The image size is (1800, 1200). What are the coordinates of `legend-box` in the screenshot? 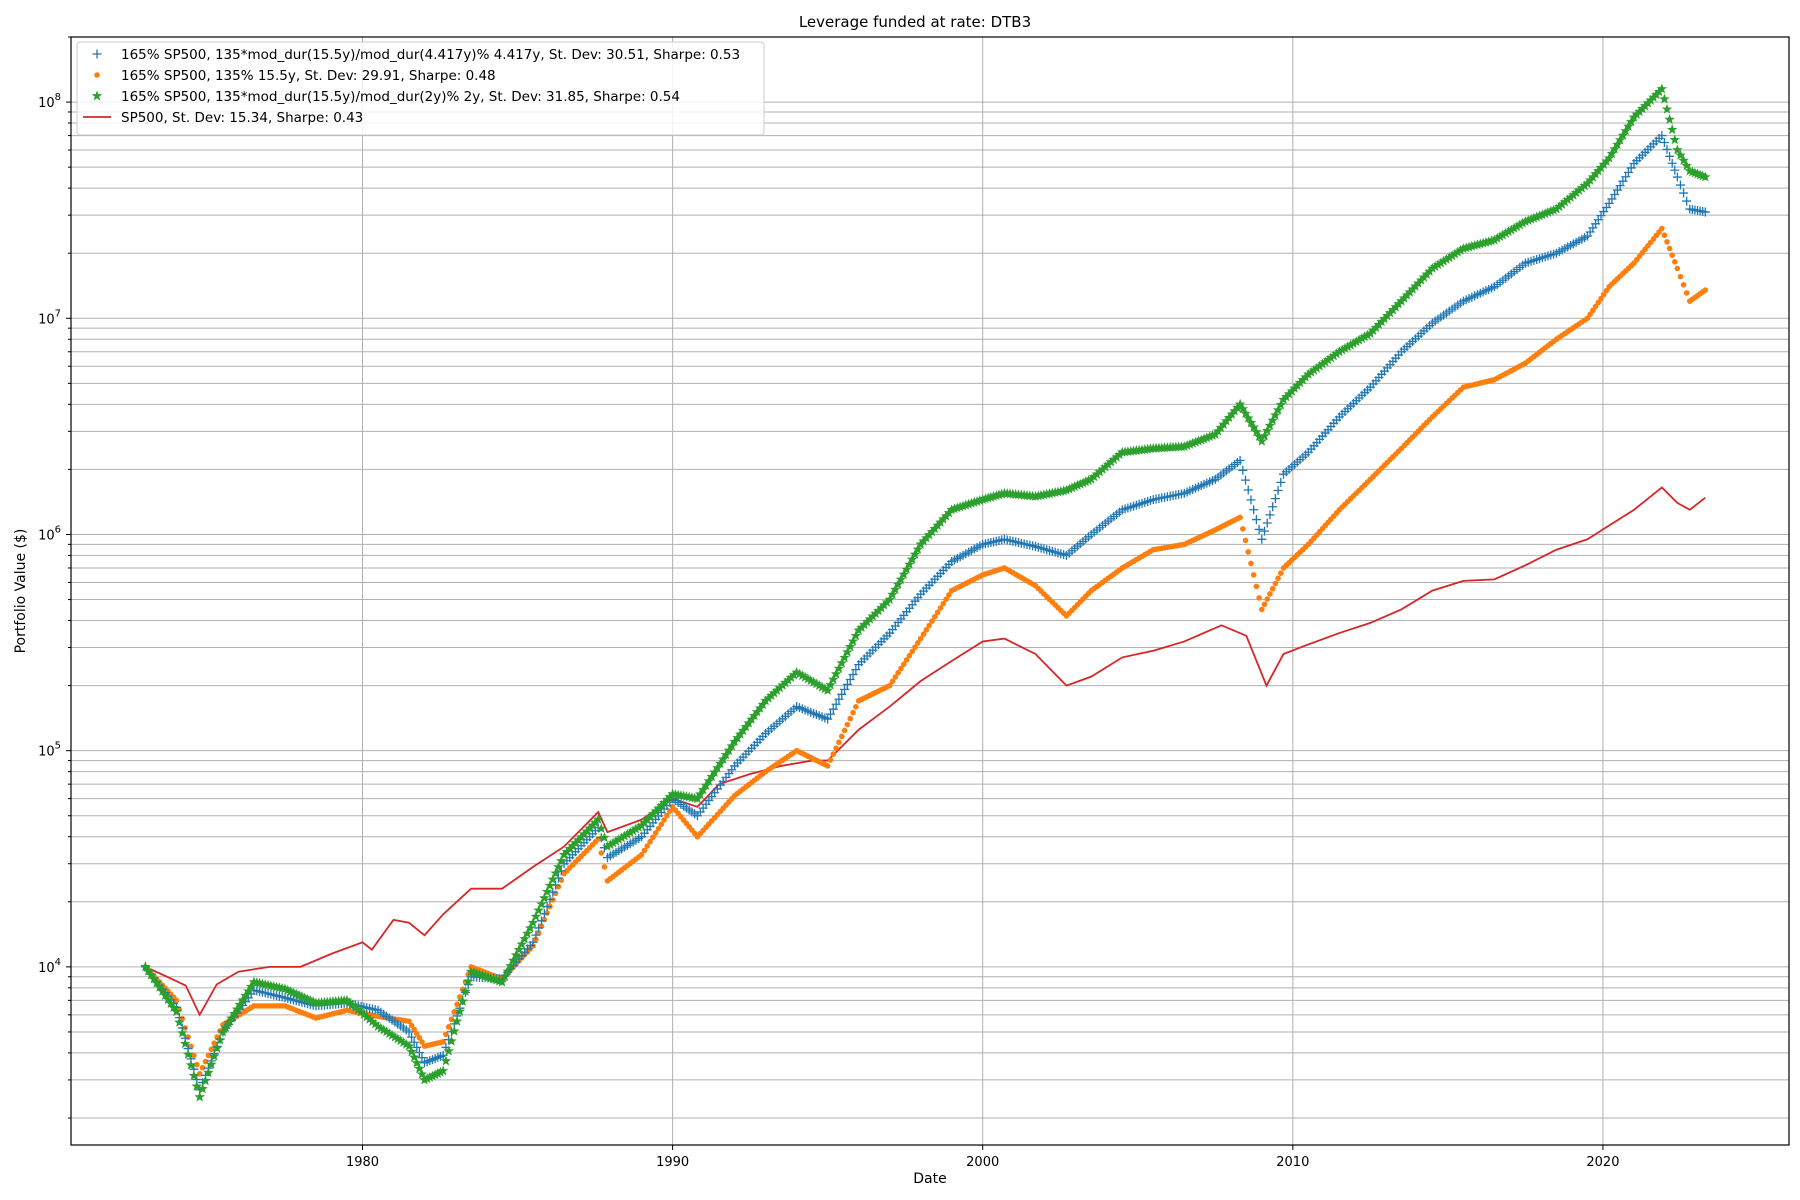 It's located at (420, 88).